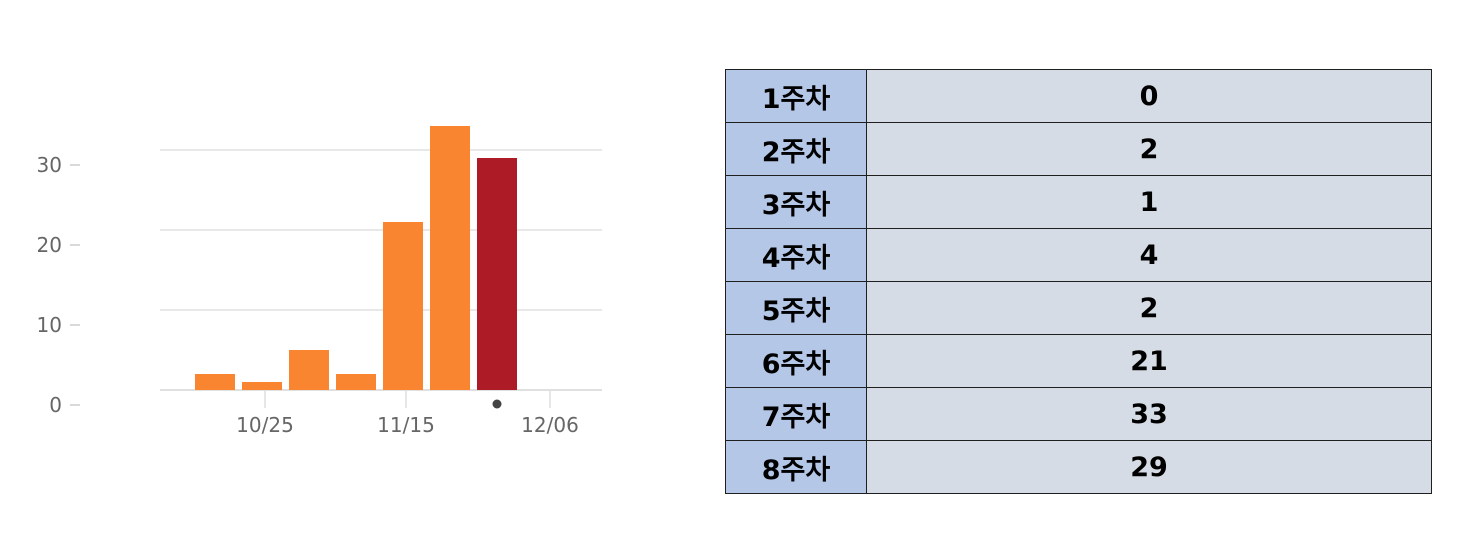 The height and width of the screenshot is (550, 1471). Describe the element at coordinates (1149, 361) in the screenshot. I see `week-value-cell: 21` at that location.